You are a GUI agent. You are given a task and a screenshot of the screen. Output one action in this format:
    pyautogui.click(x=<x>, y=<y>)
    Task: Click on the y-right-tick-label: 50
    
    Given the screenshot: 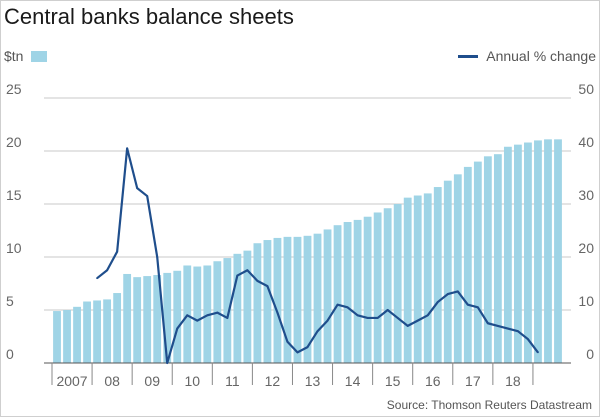 What is the action you would take?
    pyautogui.click(x=586, y=89)
    